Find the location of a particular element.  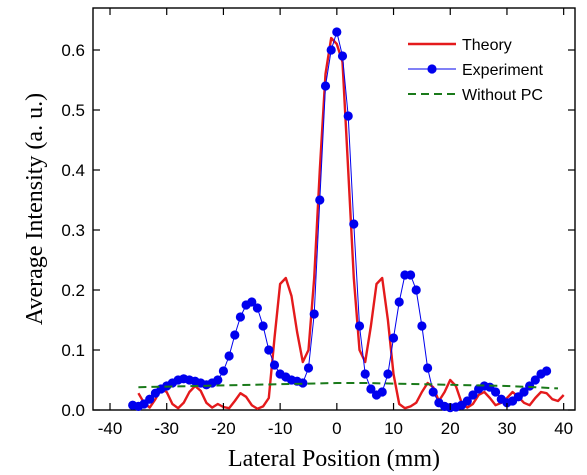

x-tick-label: -20 is located at coordinates (223, 428).